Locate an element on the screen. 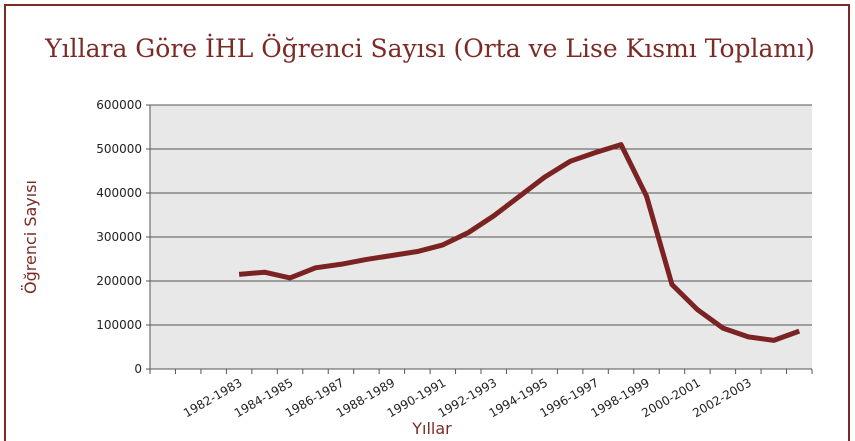  y-tick-label: 600000 is located at coordinates (119, 105).